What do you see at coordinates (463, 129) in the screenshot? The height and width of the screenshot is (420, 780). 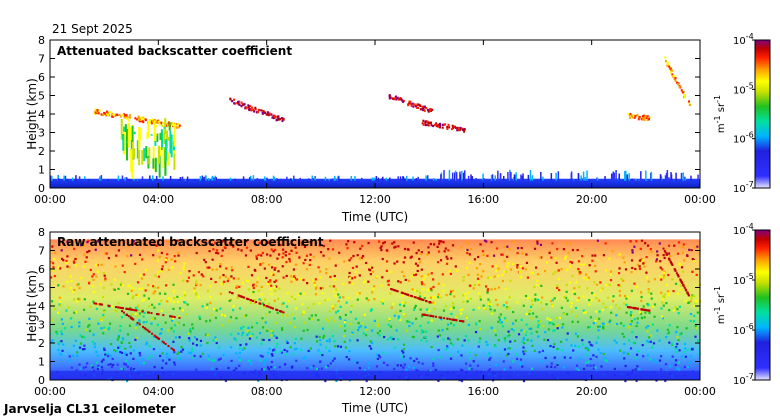 I see `cloud-segment-3-mark` at bounding box center [463, 129].